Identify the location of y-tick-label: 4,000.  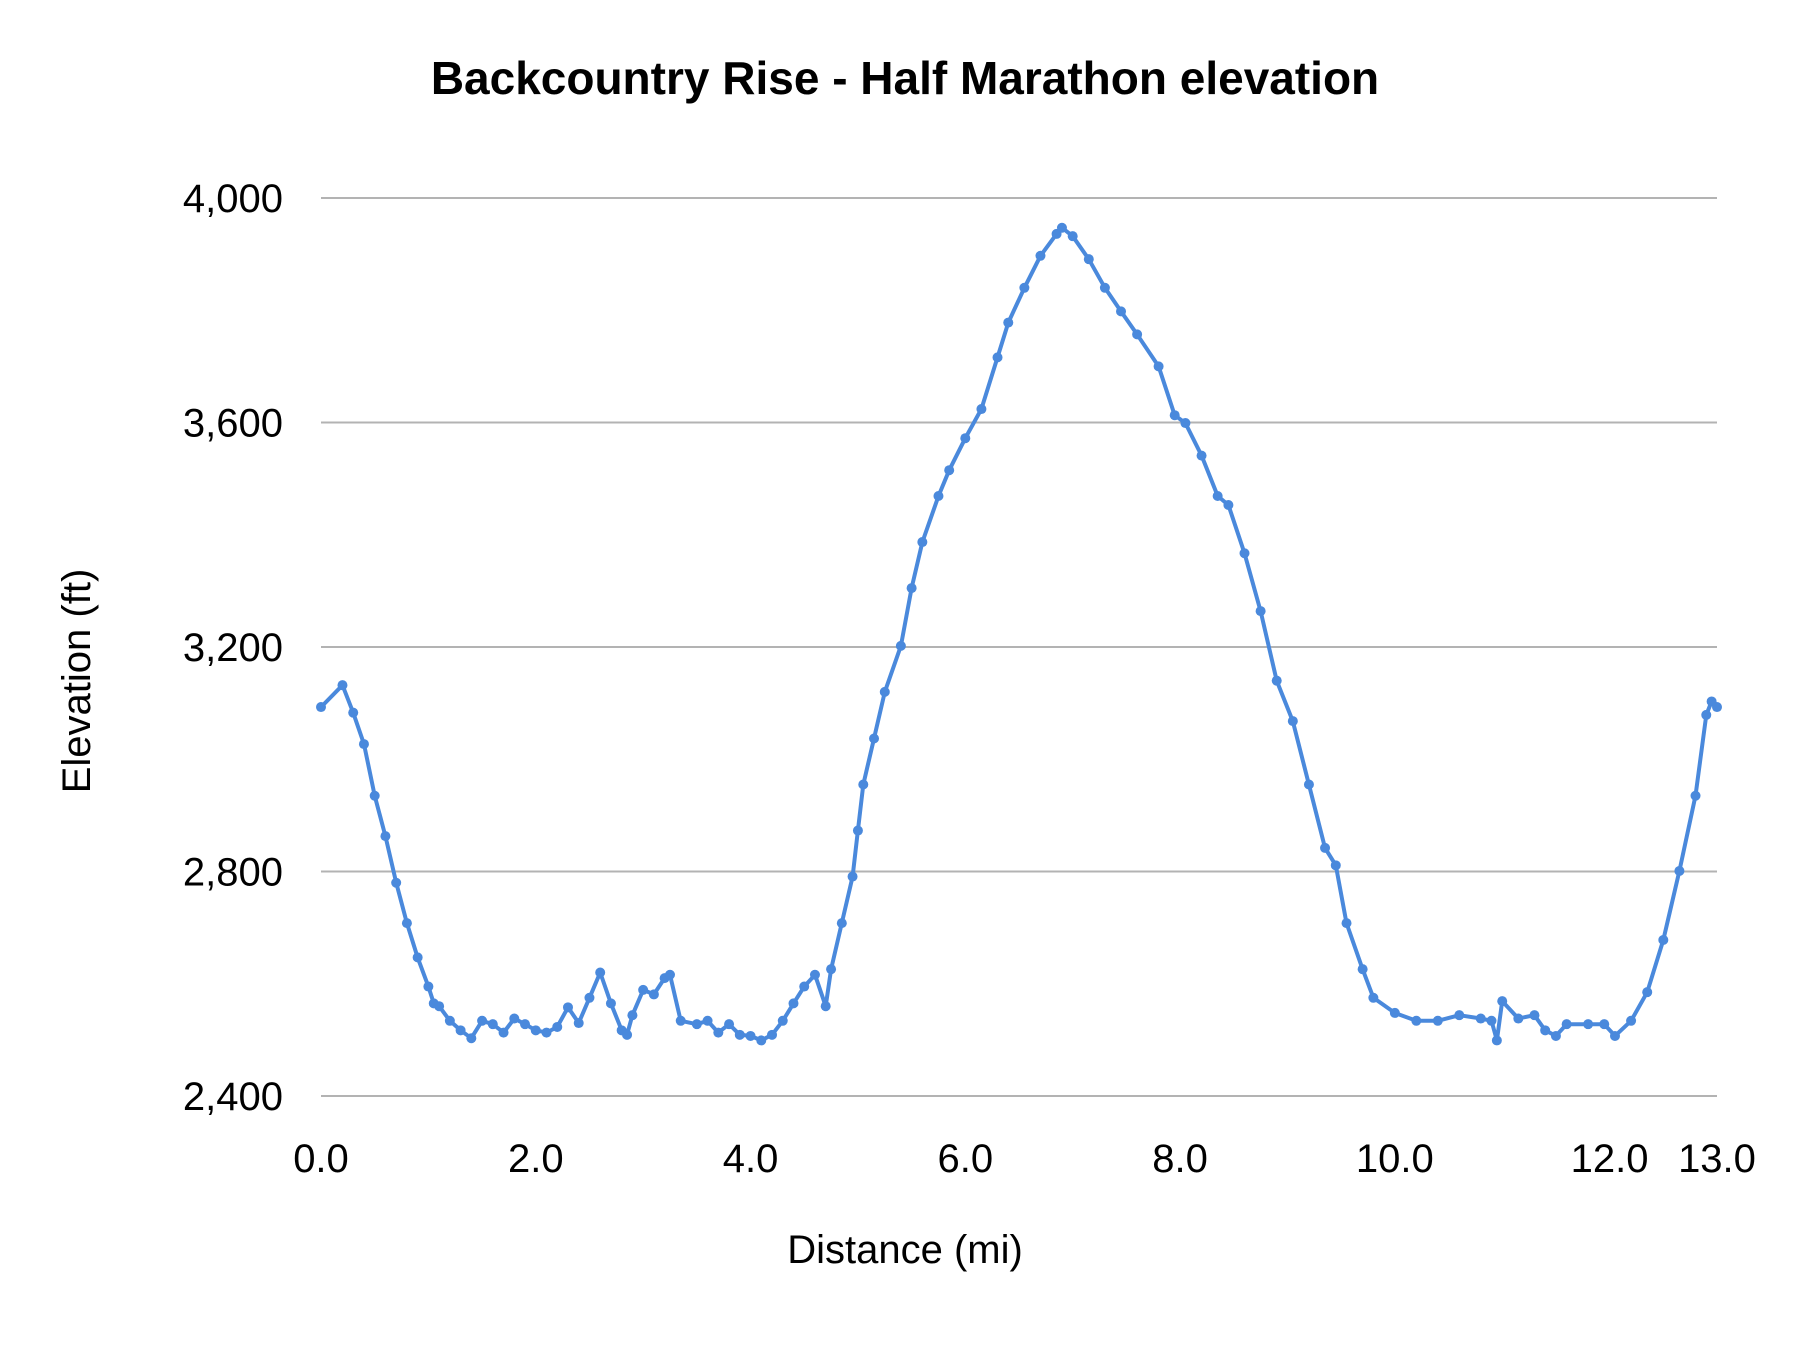
(233, 199).